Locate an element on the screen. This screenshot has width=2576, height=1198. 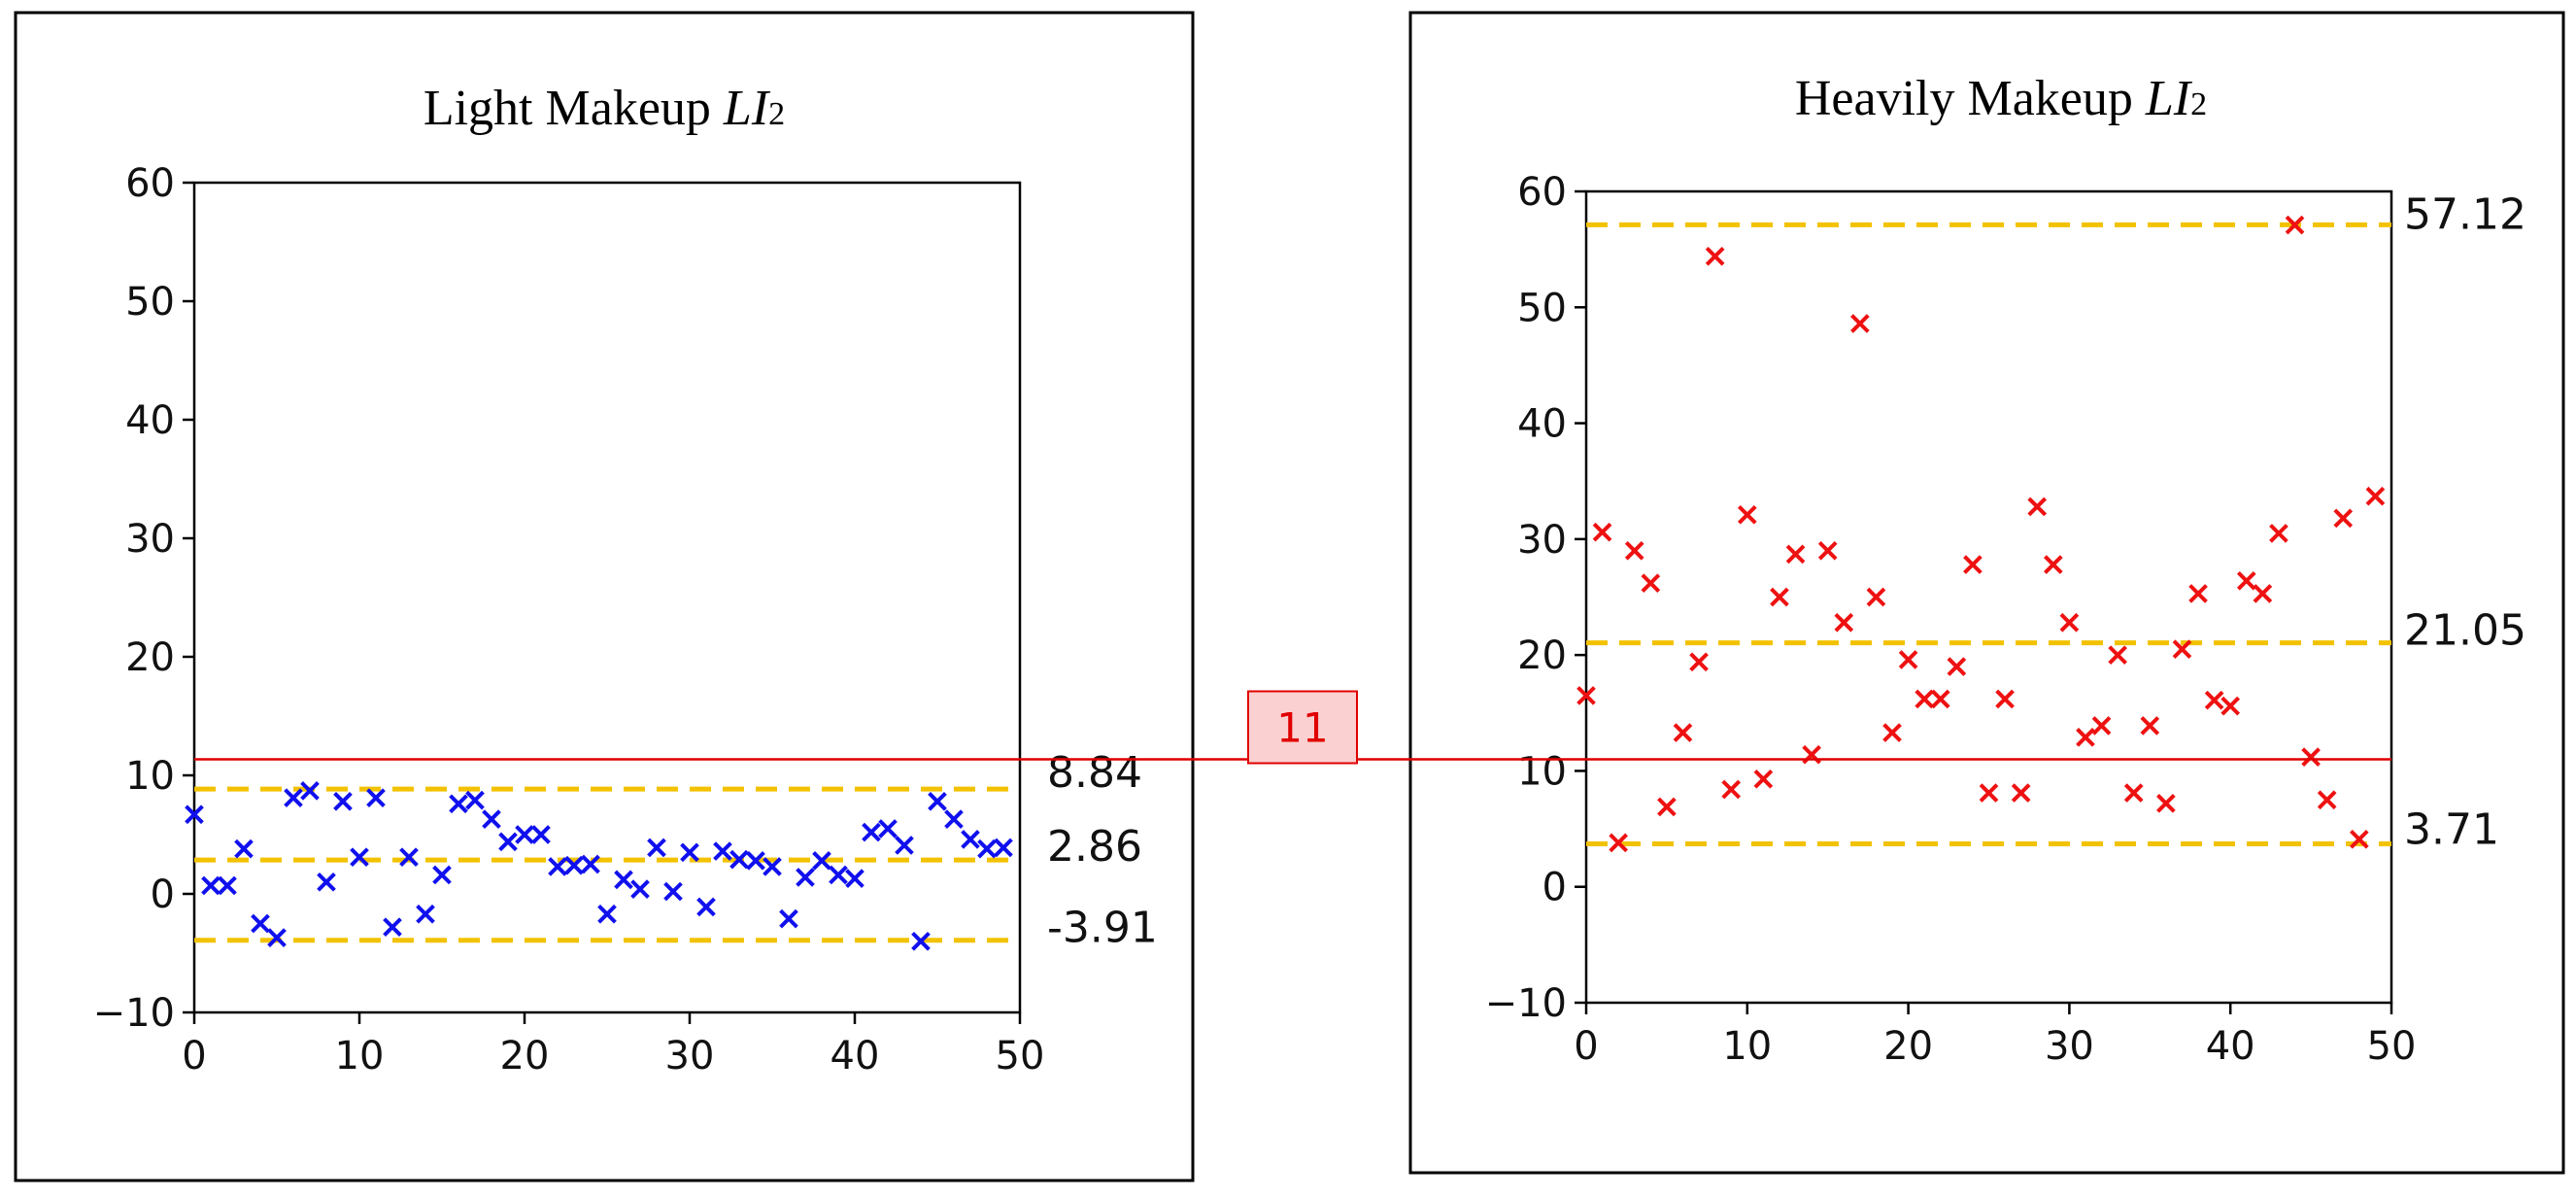
reference-label: -3.91 is located at coordinates (1102, 929).